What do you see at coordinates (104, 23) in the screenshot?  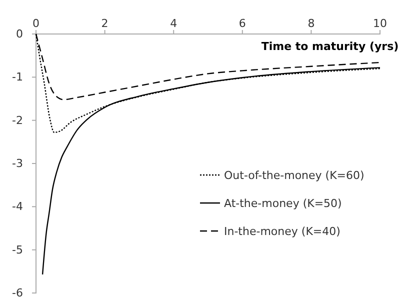 I see `x-tick-label: 2` at bounding box center [104, 23].